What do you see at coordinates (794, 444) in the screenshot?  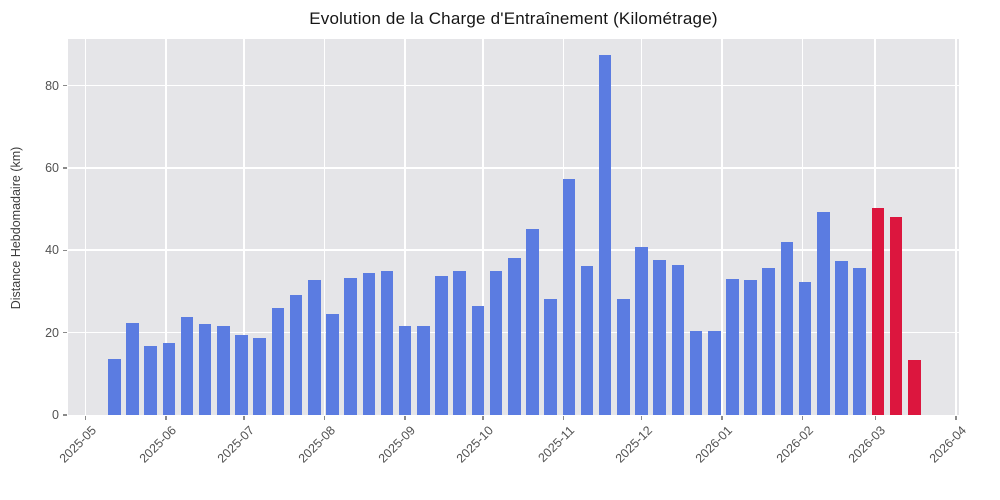 I see `x-tick-label-2026-02: 2026-02` at bounding box center [794, 444].